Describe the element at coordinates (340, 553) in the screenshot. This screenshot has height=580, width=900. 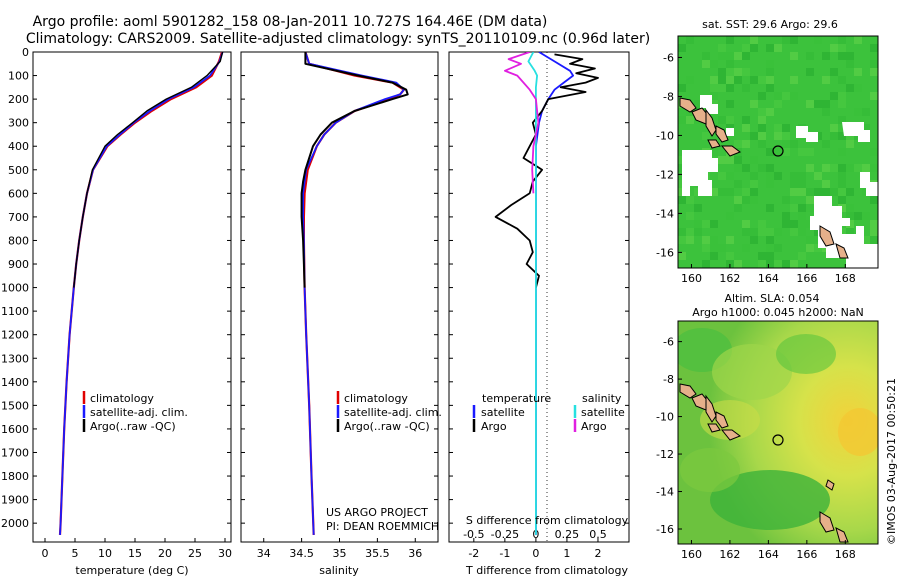
I see `x-tick-label: 35` at that location.